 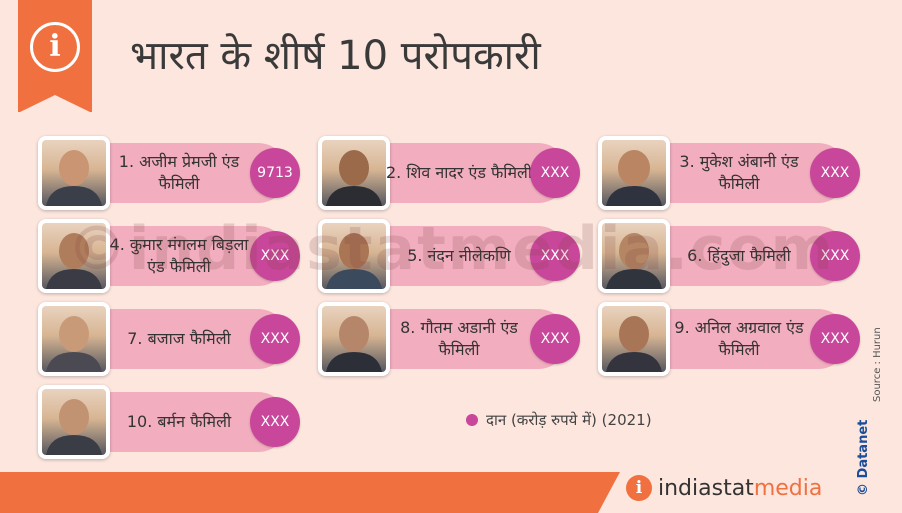 I want to click on philanthropist-card: 3. मुकेश अंबानी एंड फैमिली XXX, so click(x=729, y=173).